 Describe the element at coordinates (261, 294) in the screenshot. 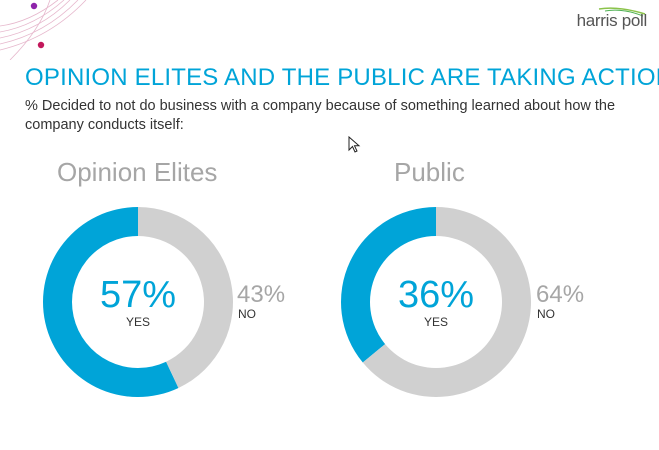

I see `no-percentage-value: 43%` at that location.